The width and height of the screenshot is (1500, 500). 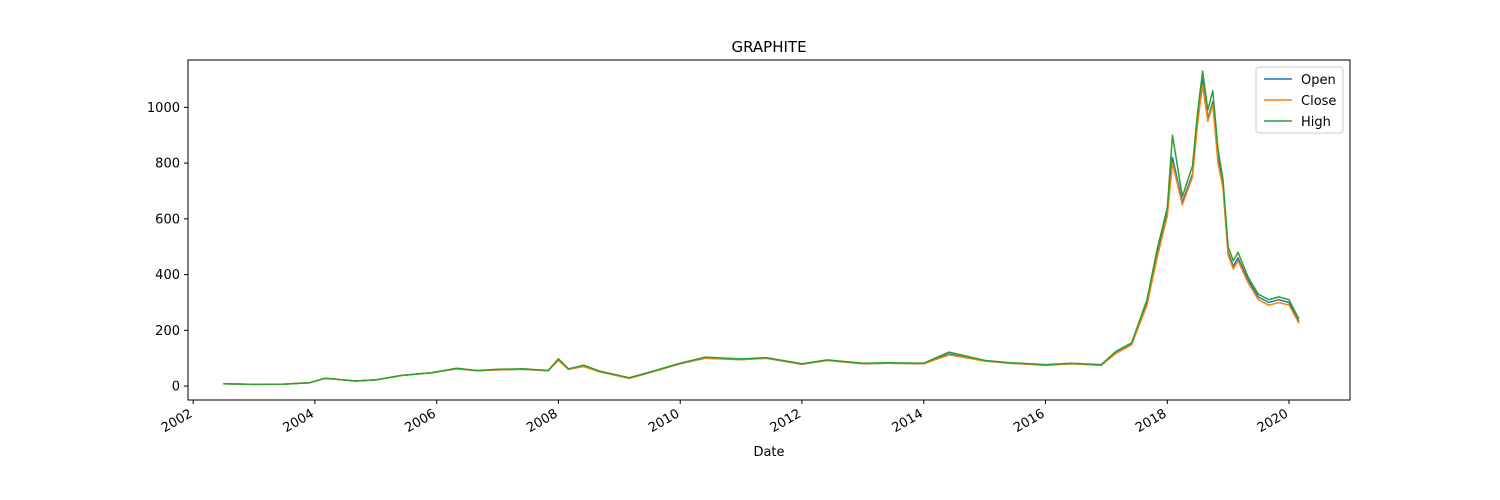 What do you see at coordinates (167, 219) in the screenshot?
I see `y-tick-label: 600` at bounding box center [167, 219].